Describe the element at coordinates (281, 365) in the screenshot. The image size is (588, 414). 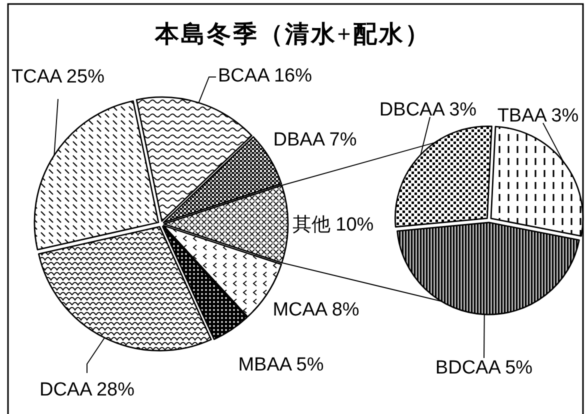
I see `slice-label: MBAA 5%` at that location.